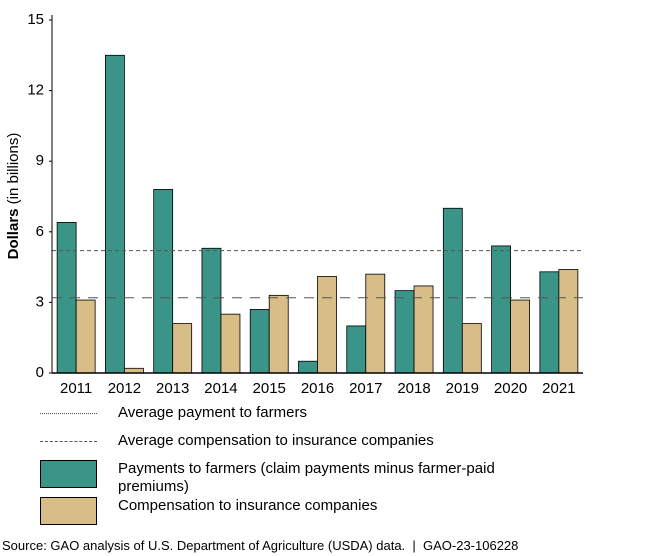  Describe the element at coordinates (172, 388) in the screenshot. I see `x-tick-label: 2013` at that location.